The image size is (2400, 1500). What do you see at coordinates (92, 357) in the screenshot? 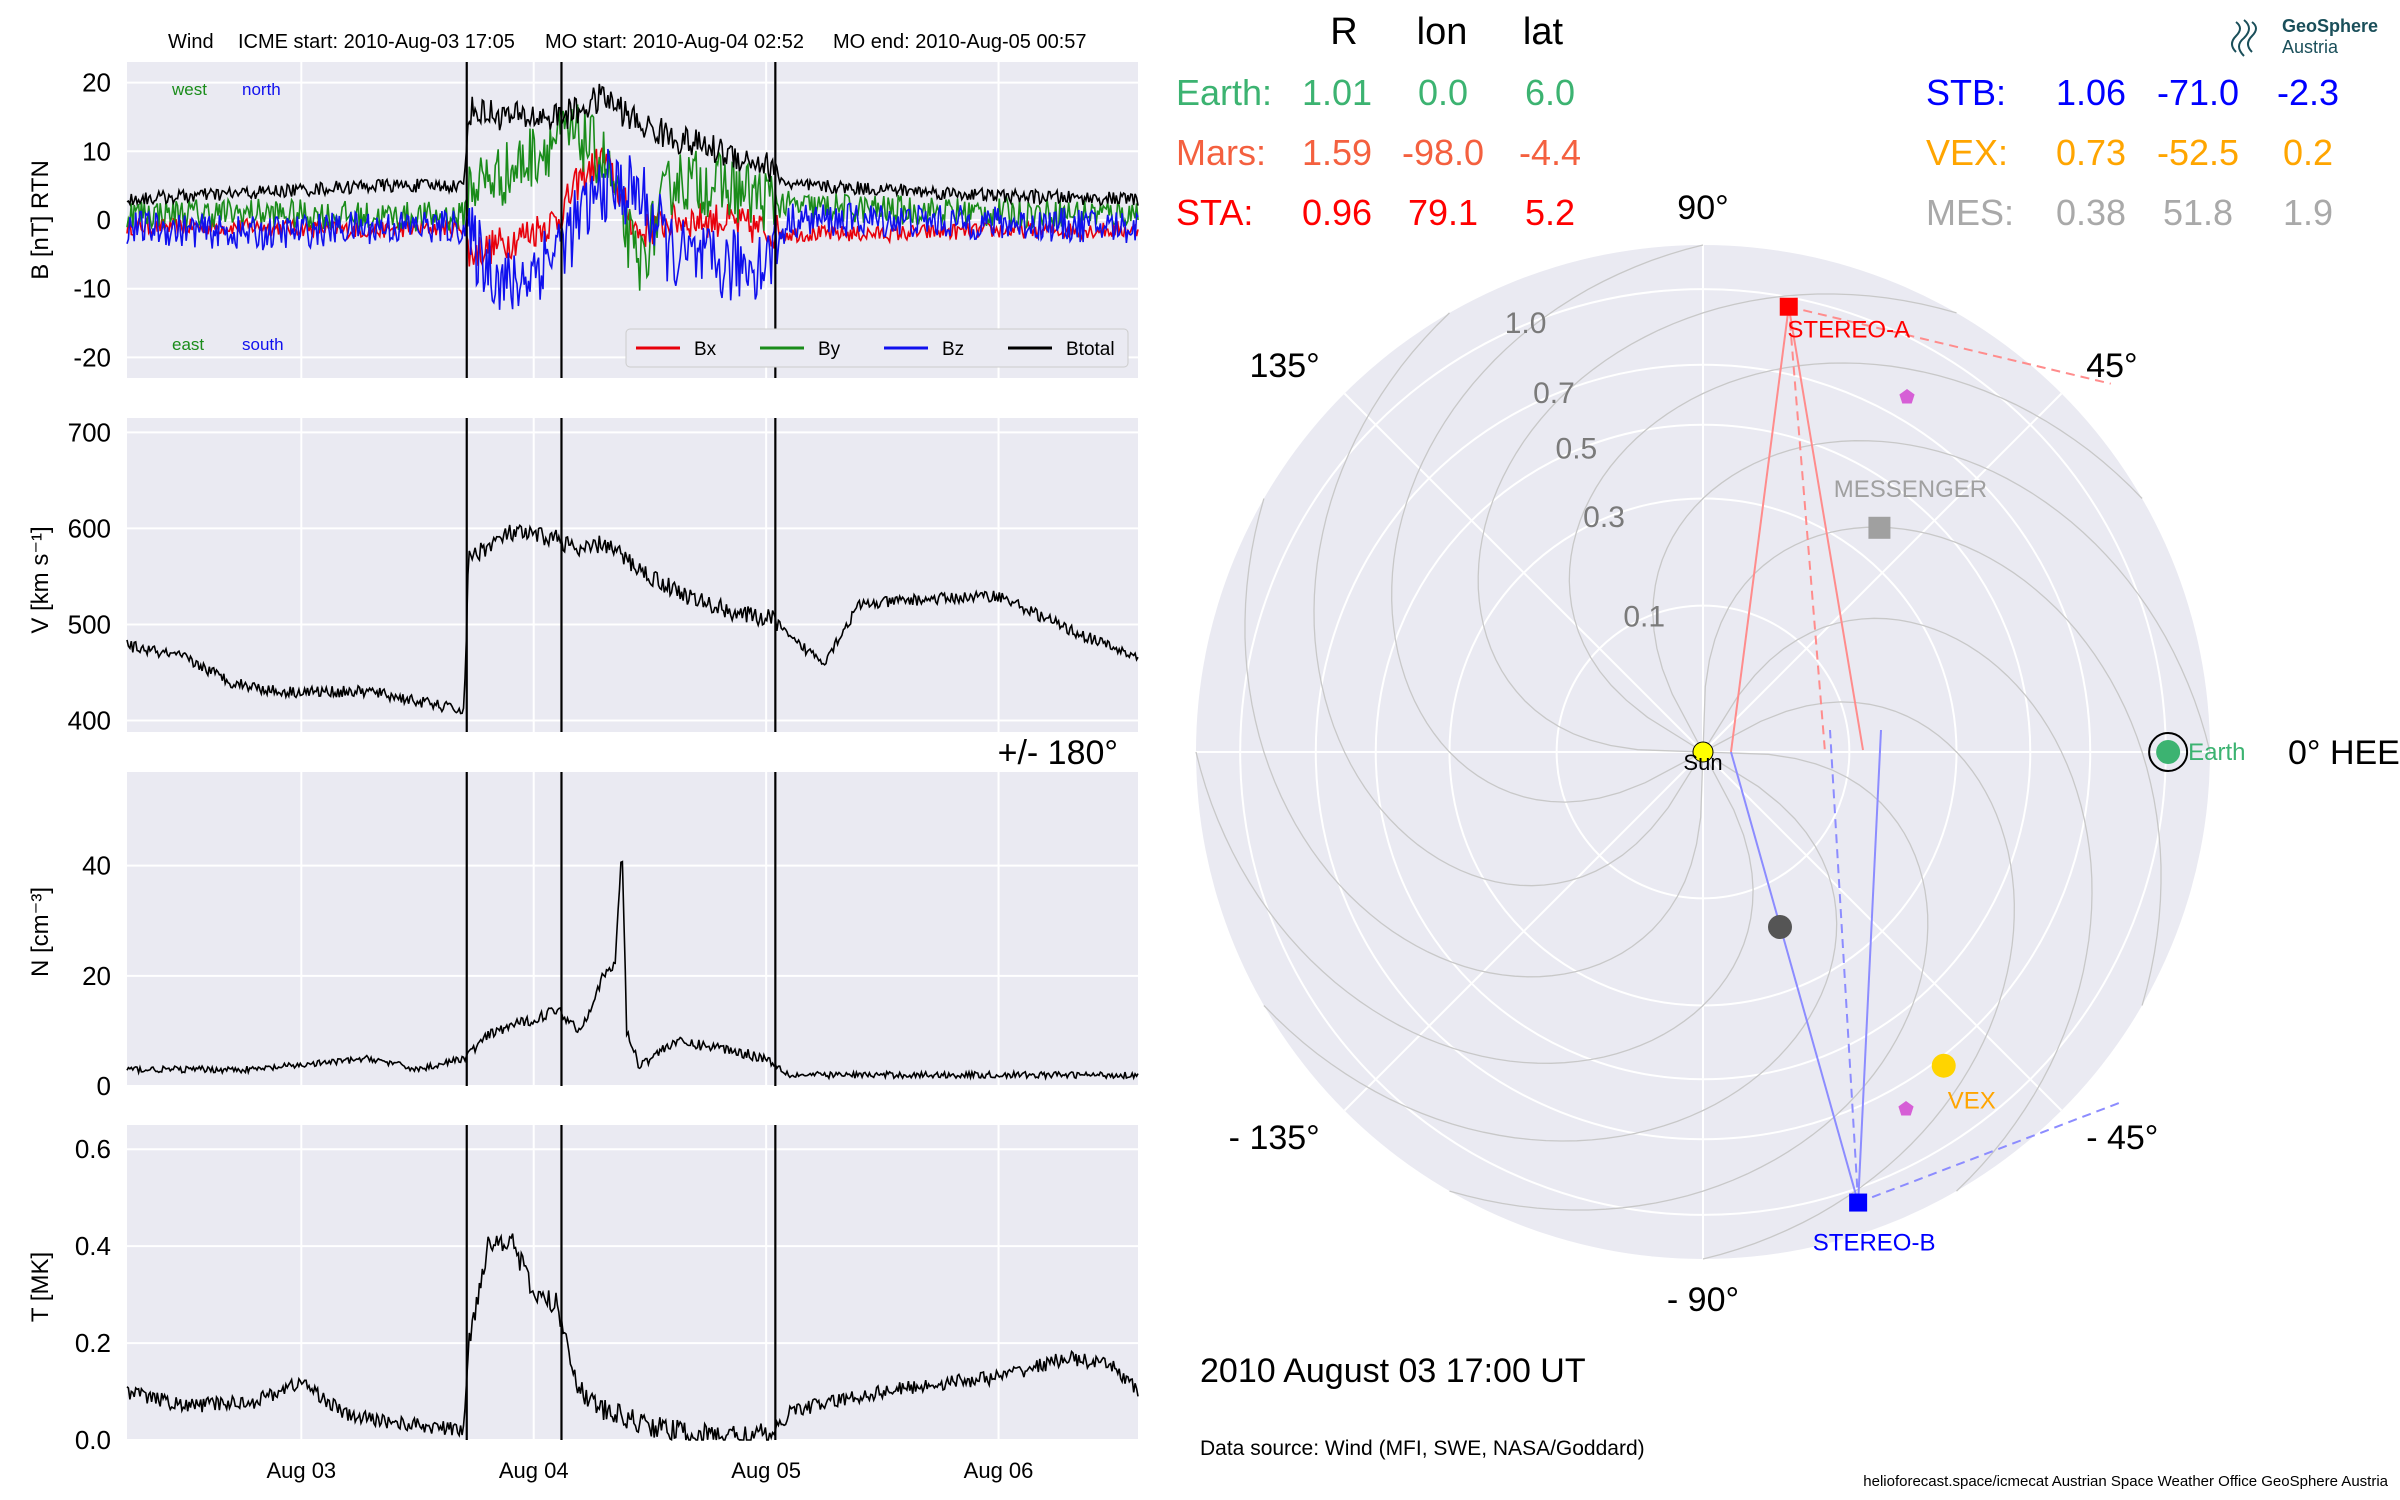
I see `y-tick-label: -20` at bounding box center [92, 357].